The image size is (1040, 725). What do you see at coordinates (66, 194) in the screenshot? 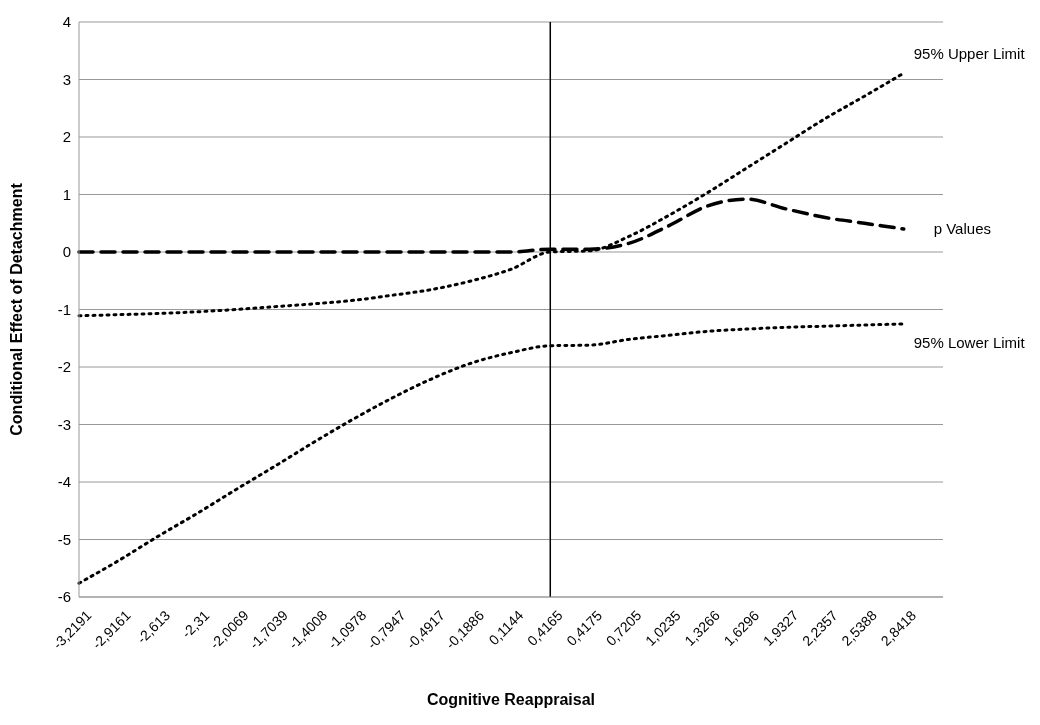
I see `y-tick-label: 1` at bounding box center [66, 194].